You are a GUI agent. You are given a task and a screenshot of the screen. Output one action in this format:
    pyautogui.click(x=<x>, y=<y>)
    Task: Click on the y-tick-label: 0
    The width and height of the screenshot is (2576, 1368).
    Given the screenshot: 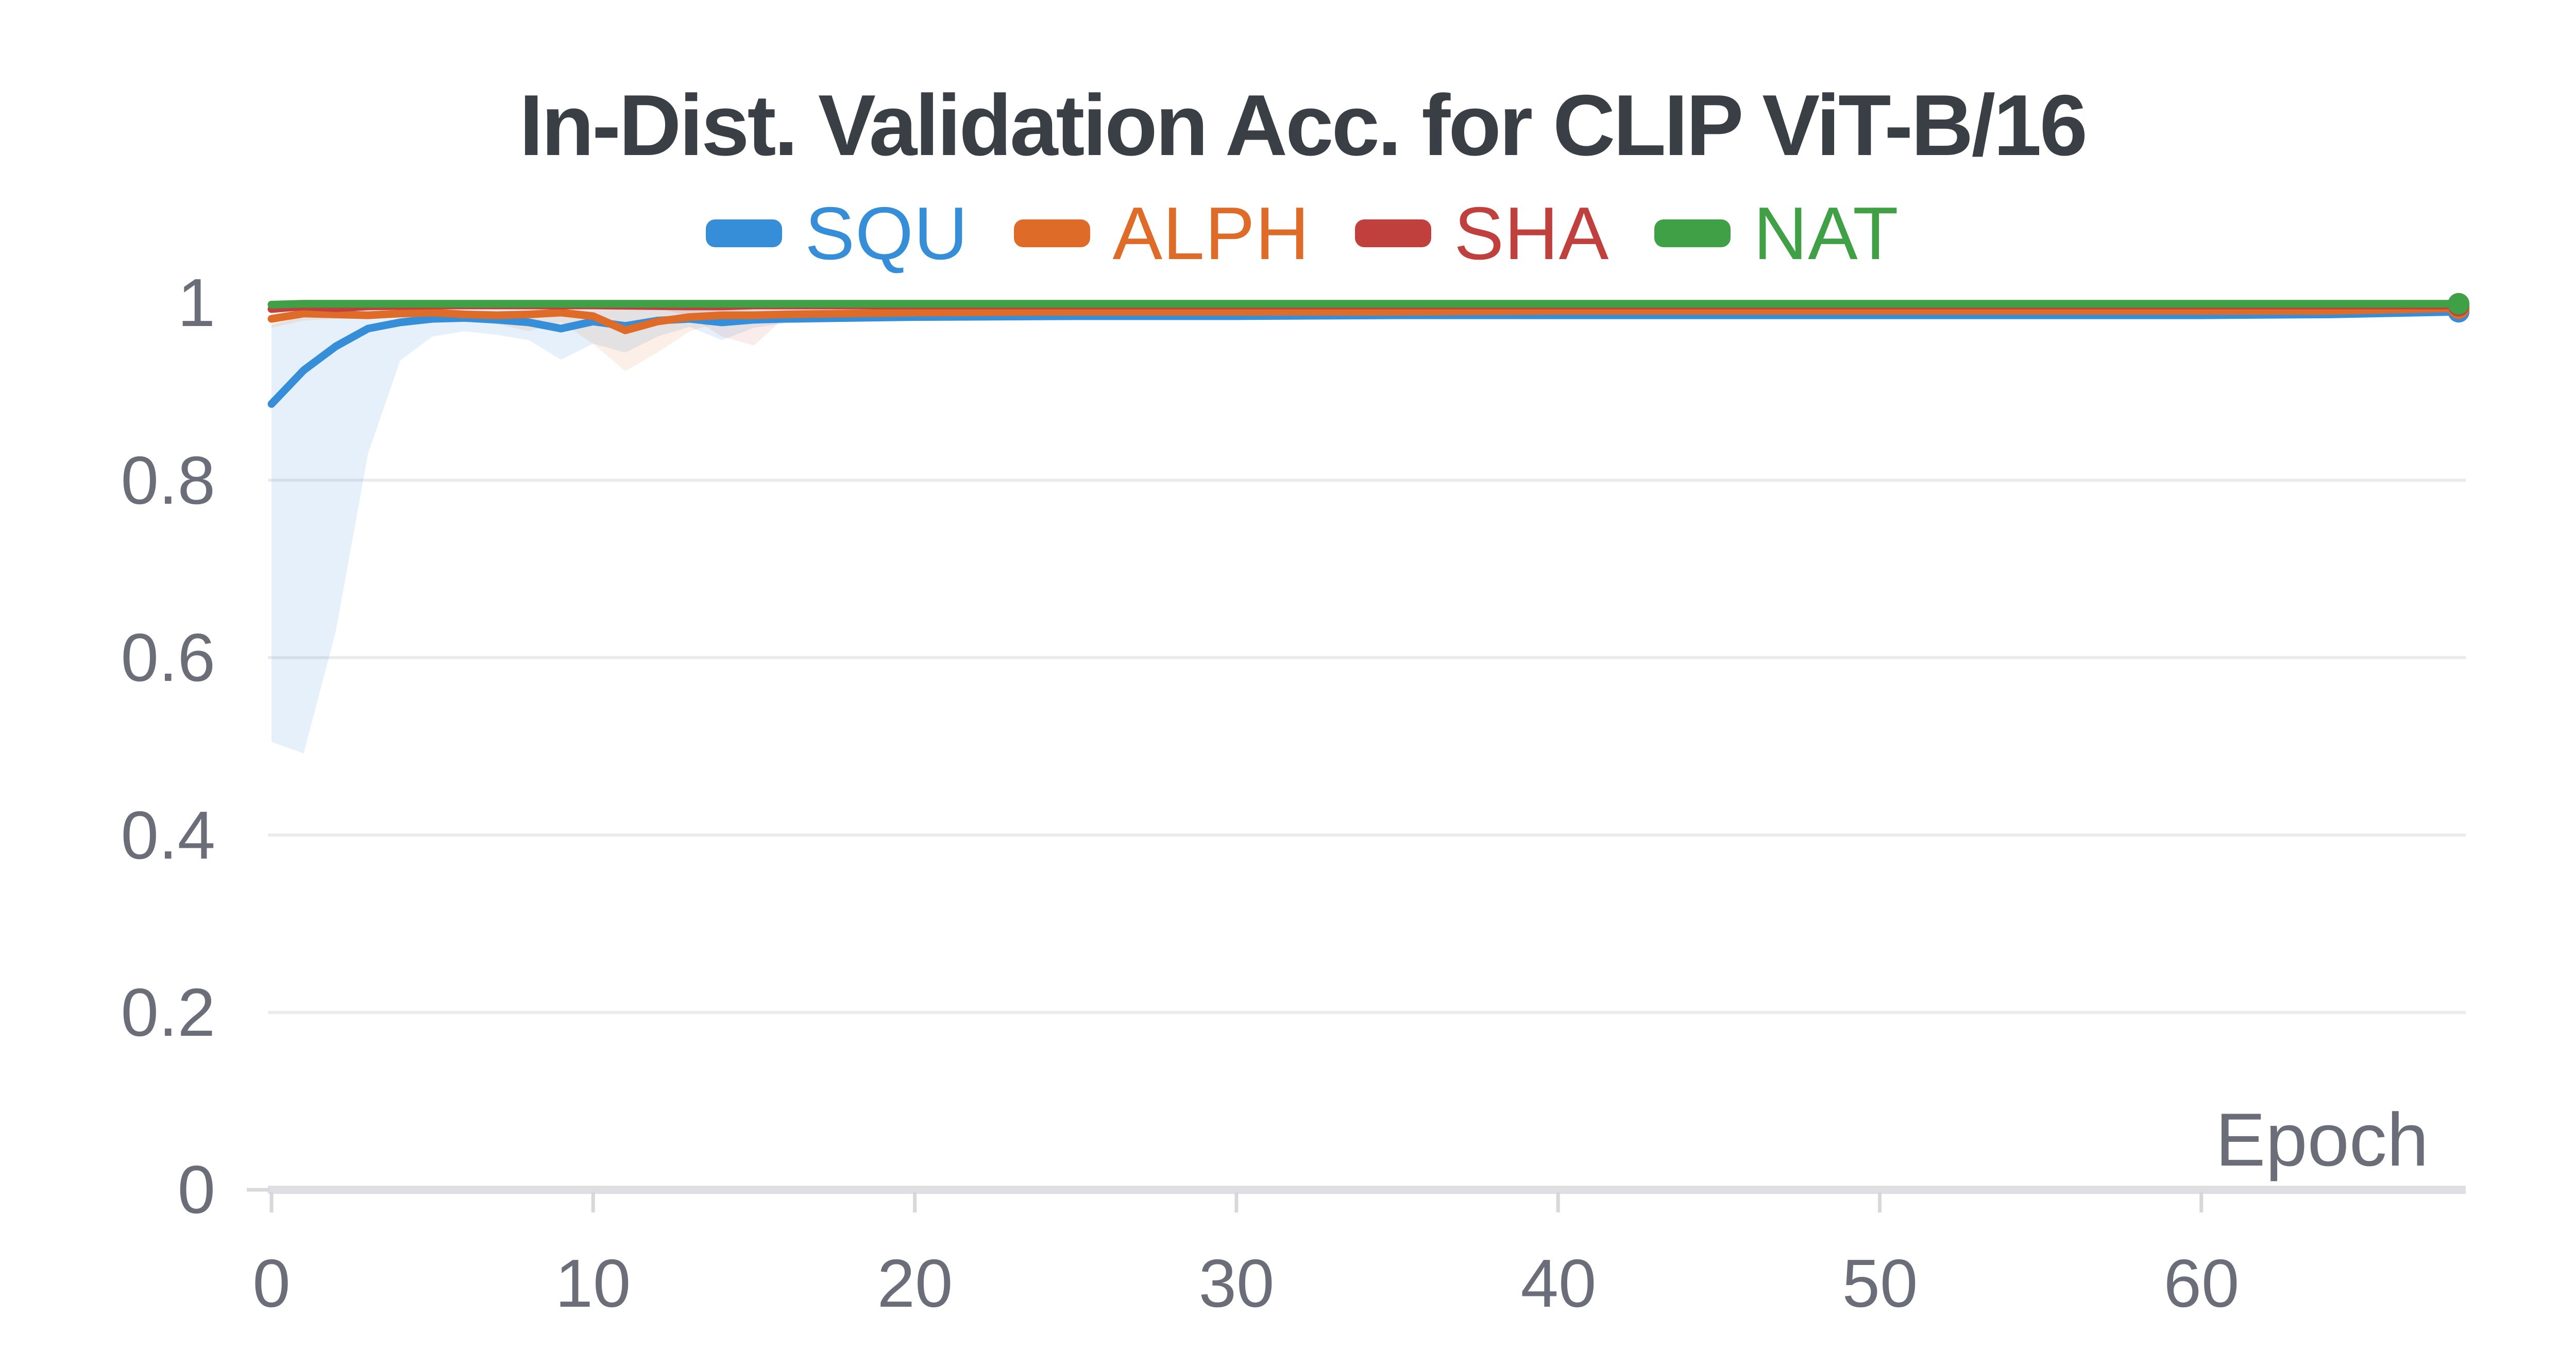 What is the action you would take?
    pyautogui.click(x=196, y=1189)
    